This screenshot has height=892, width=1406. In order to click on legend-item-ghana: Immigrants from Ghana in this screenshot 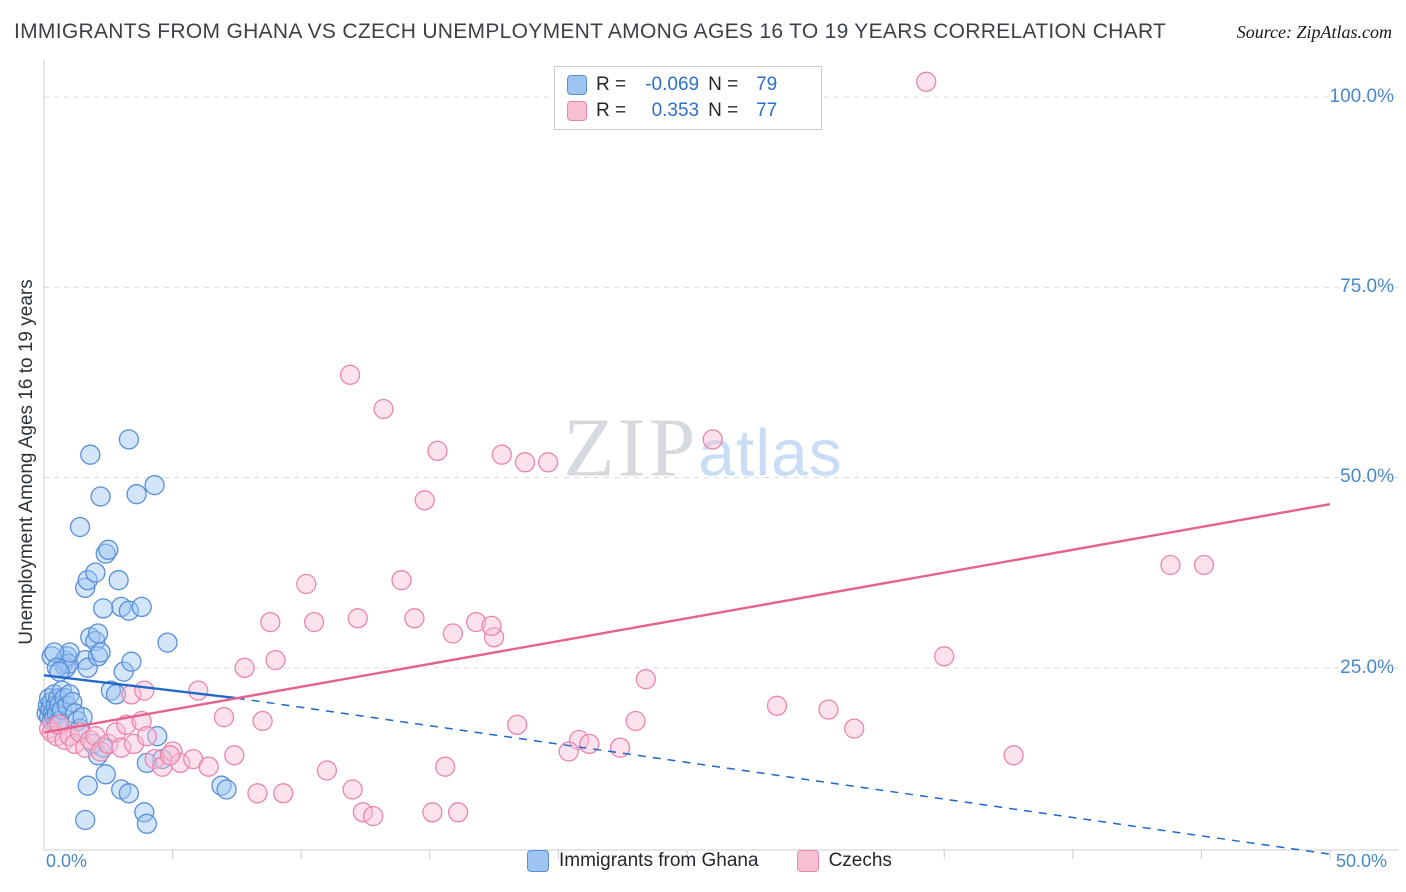, I will do `click(643, 861)`.